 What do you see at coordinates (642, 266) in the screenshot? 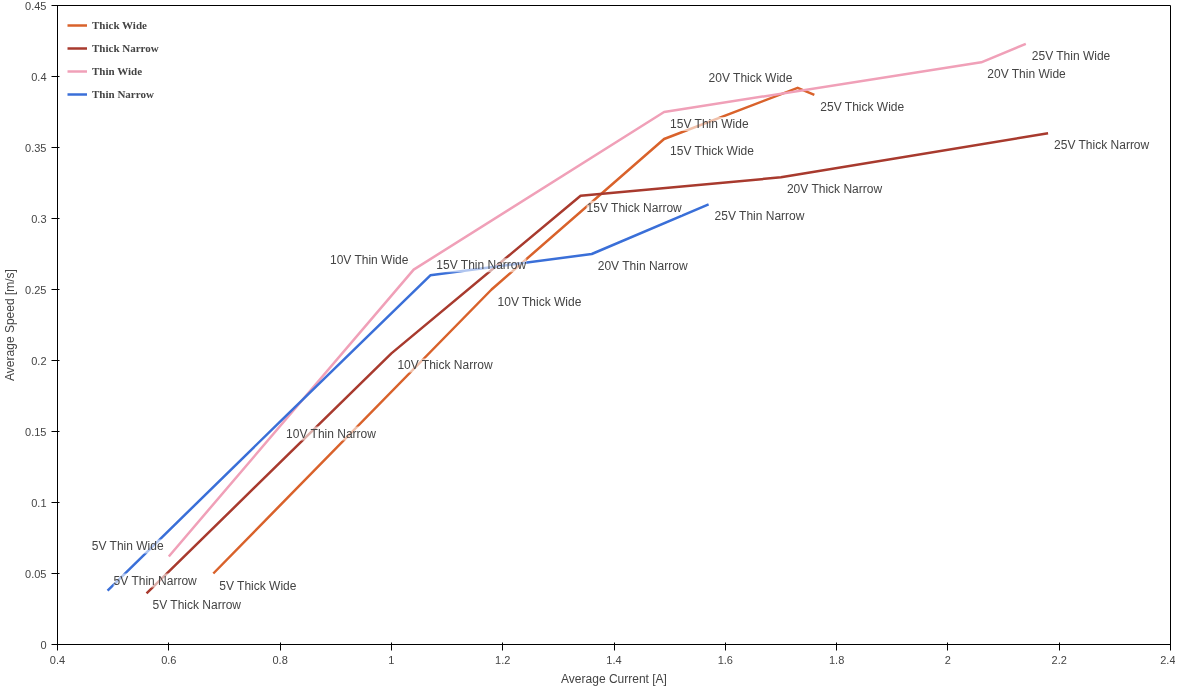
I see `annotation: 20V Thin Narrow` at bounding box center [642, 266].